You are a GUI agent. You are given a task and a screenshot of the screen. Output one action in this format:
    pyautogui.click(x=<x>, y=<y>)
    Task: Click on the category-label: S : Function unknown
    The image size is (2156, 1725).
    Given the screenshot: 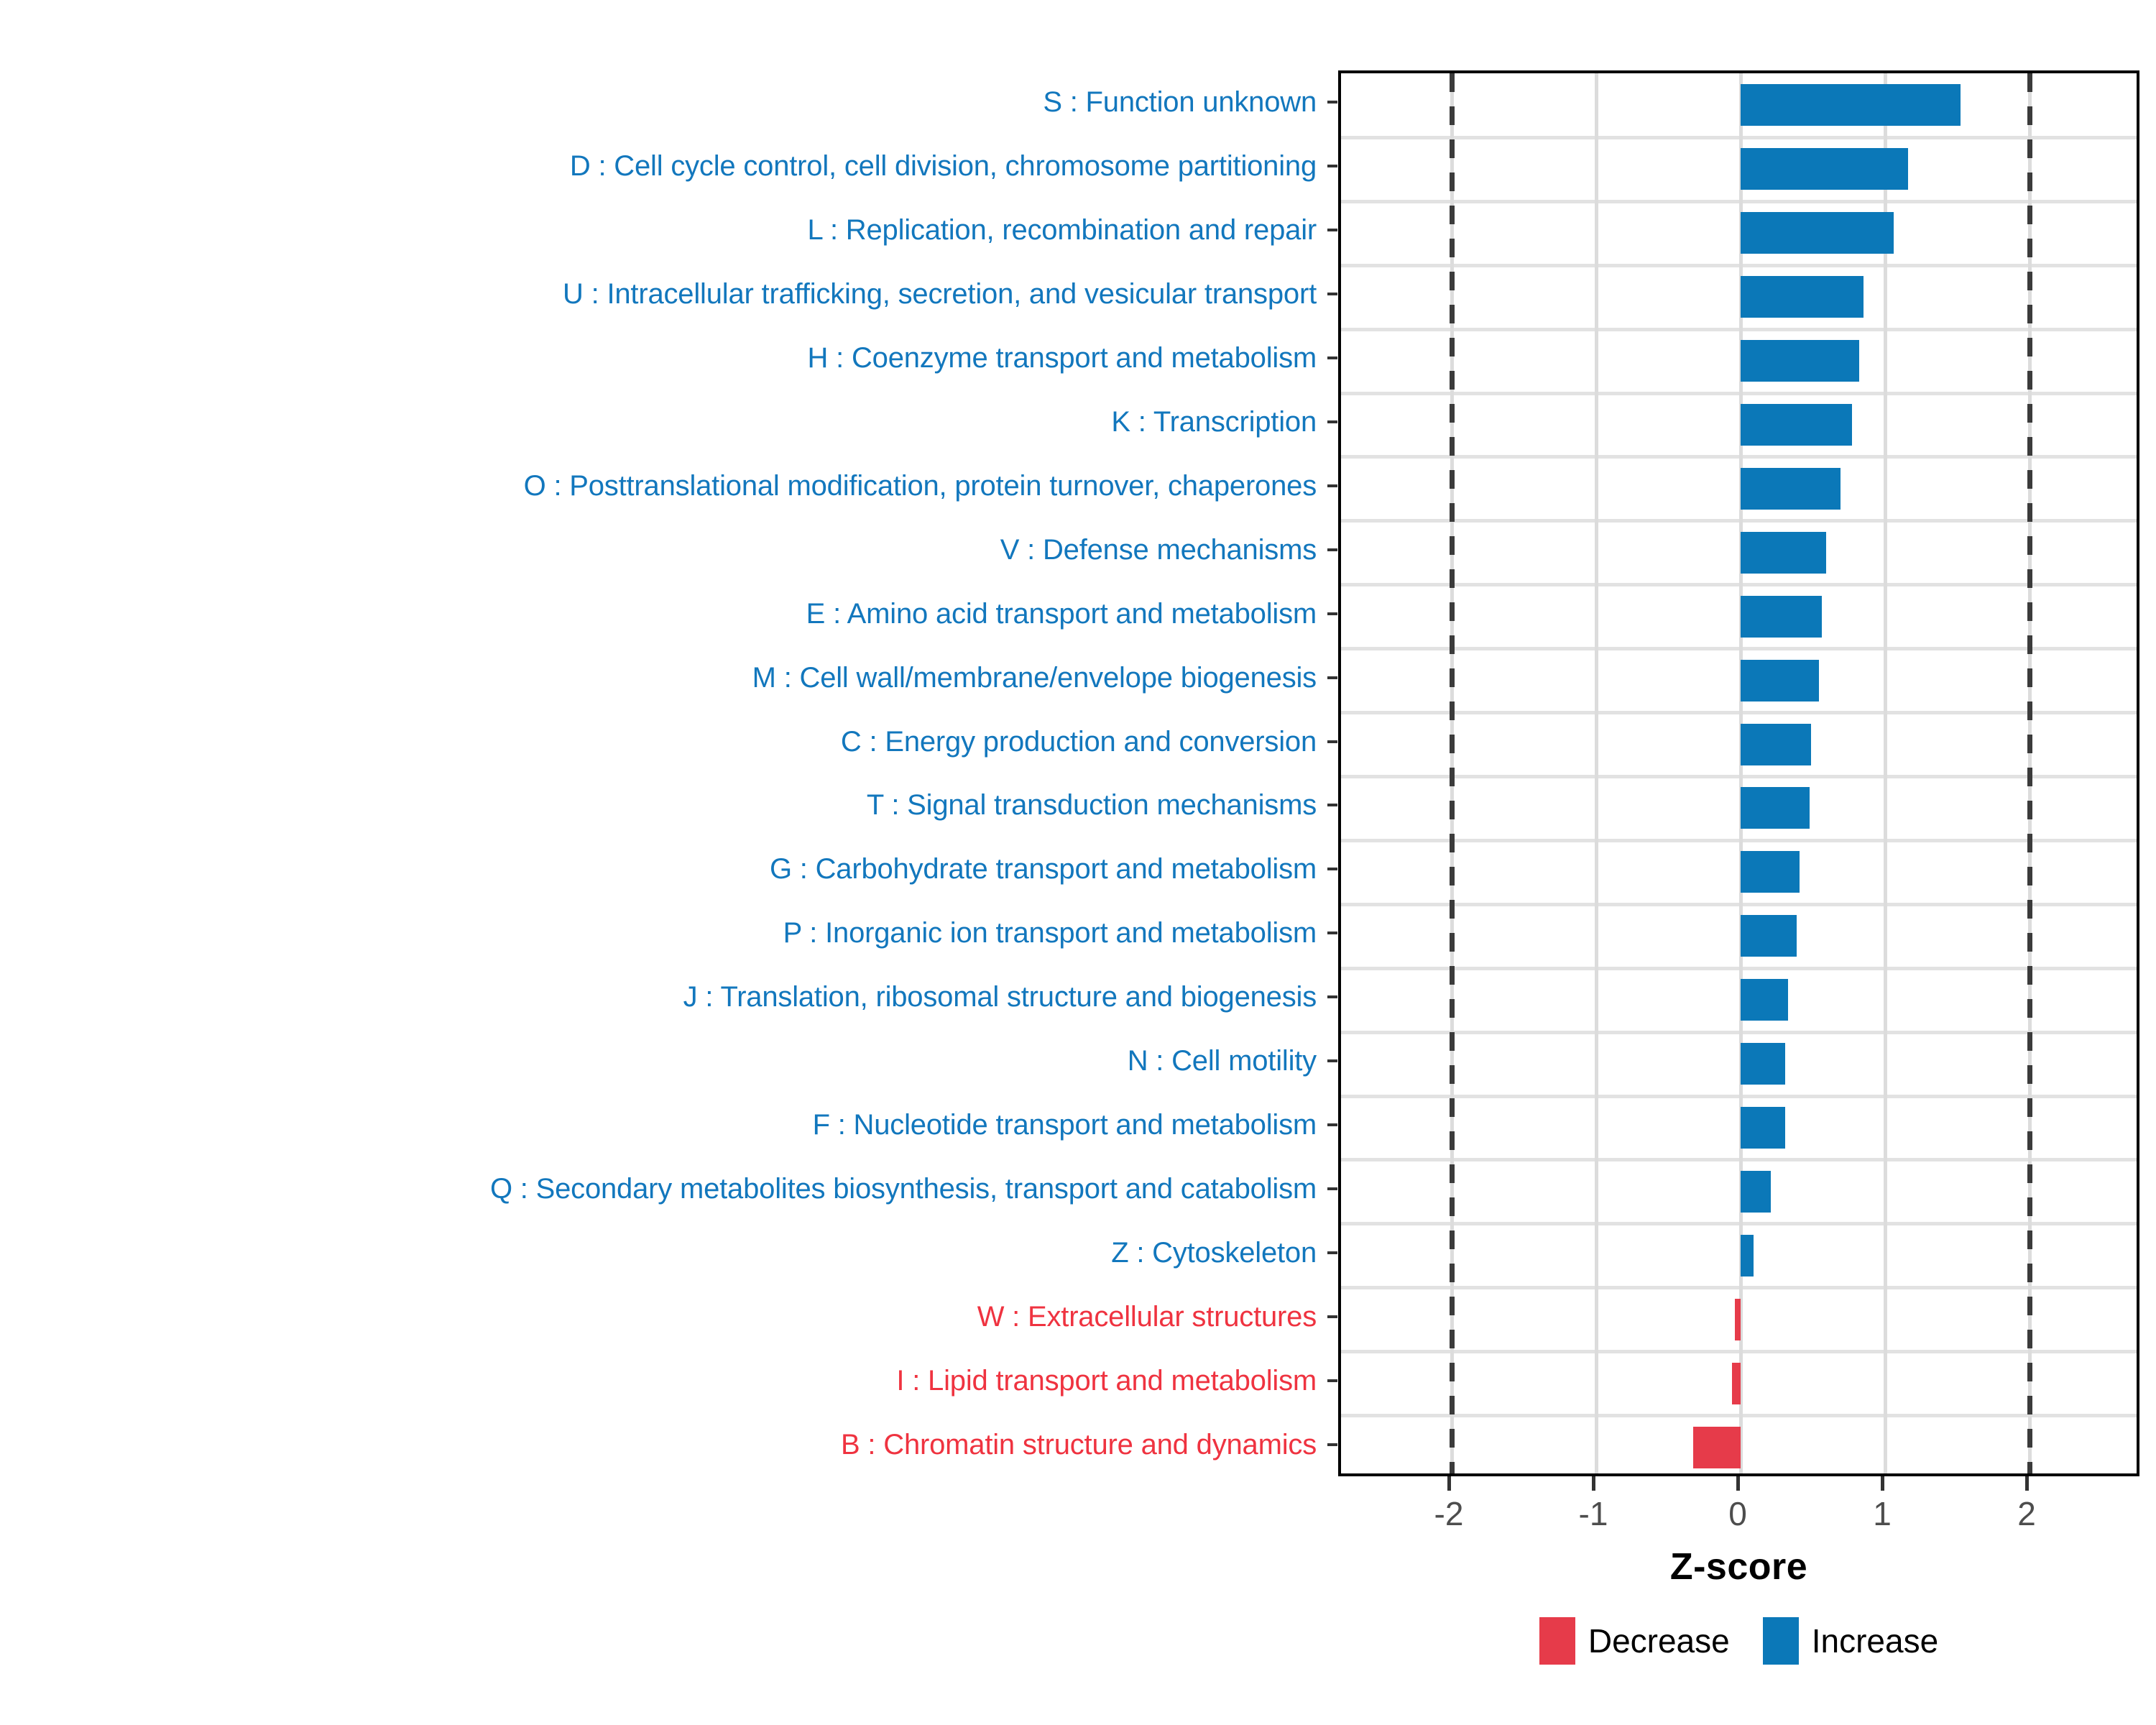 What is the action you would take?
    pyautogui.click(x=1180, y=102)
    